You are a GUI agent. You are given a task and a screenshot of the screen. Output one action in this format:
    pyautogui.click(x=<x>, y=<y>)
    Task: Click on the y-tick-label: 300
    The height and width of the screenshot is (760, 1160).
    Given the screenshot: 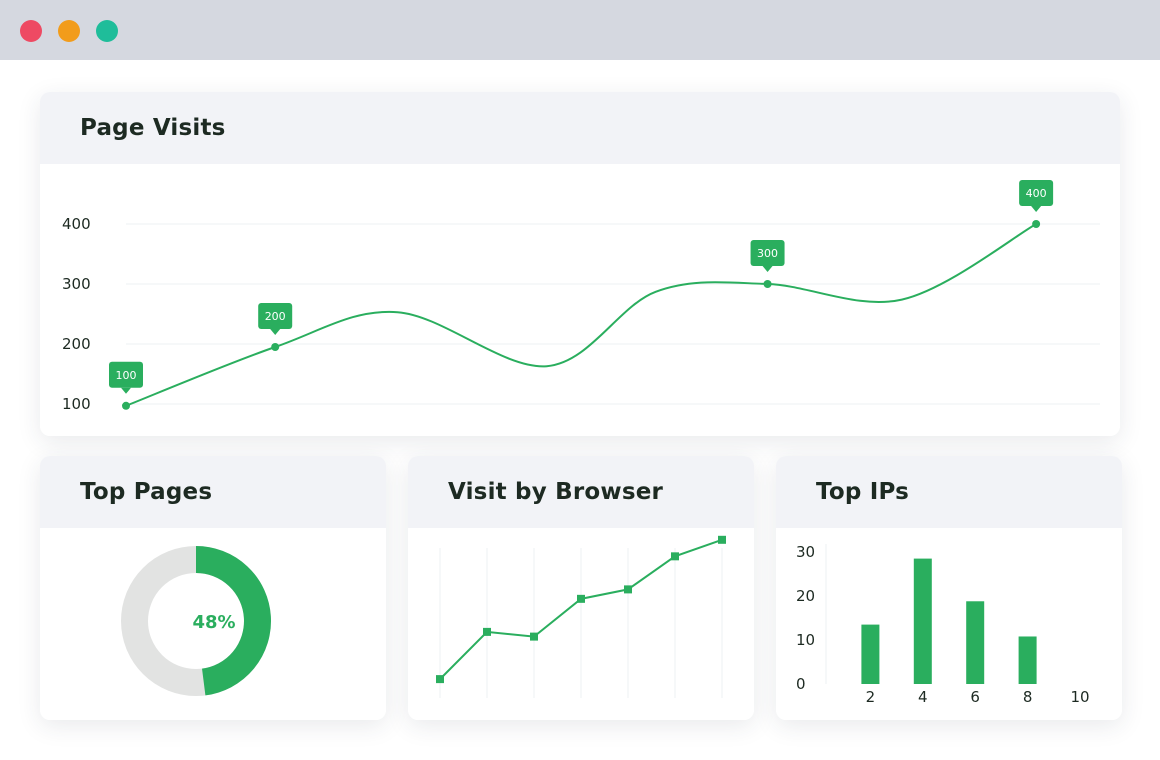 What is the action you would take?
    pyautogui.click(x=76, y=284)
    